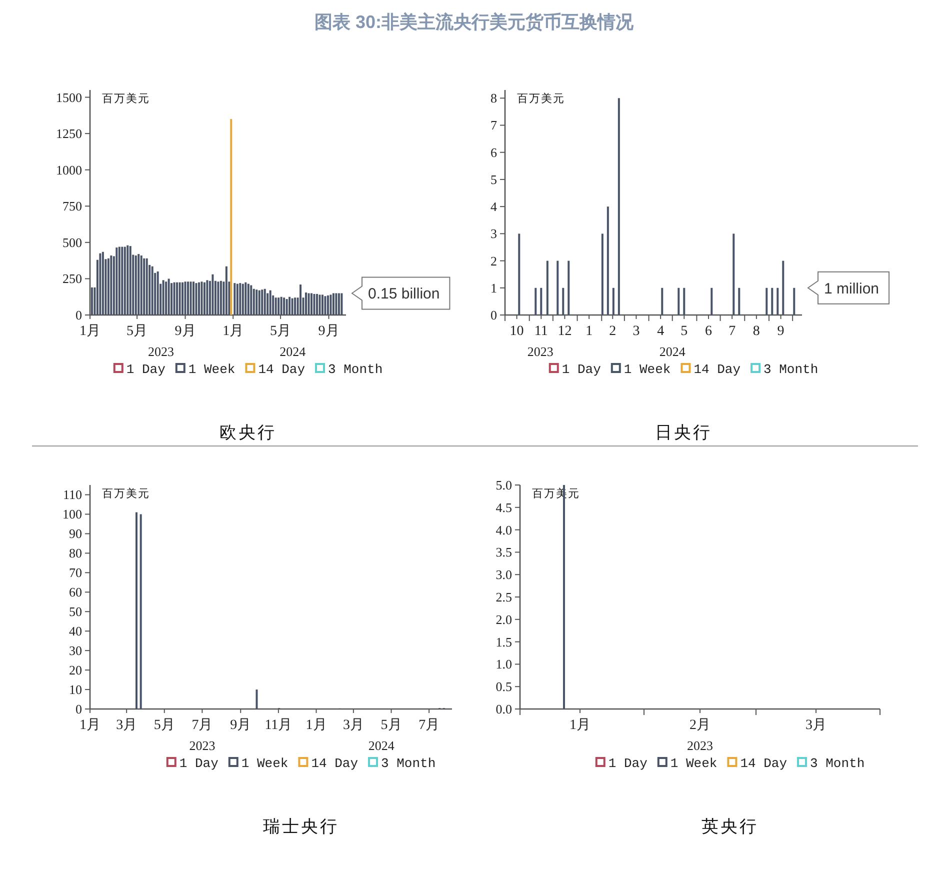 This screenshot has width=948, height=884. What do you see at coordinates (517, 331) in the screenshot?
I see `x-tick-label: 10` at bounding box center [517, 331].